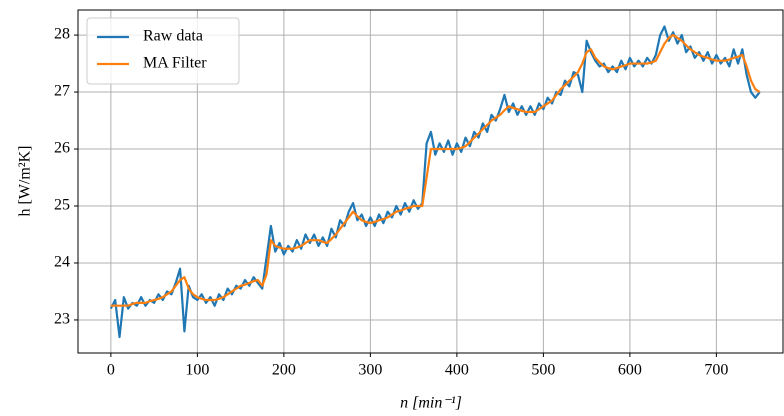 The height and width of the screenshot is (416, 784). I want to click on x-axis-label: n [min⁻¹], so click(431, 403).